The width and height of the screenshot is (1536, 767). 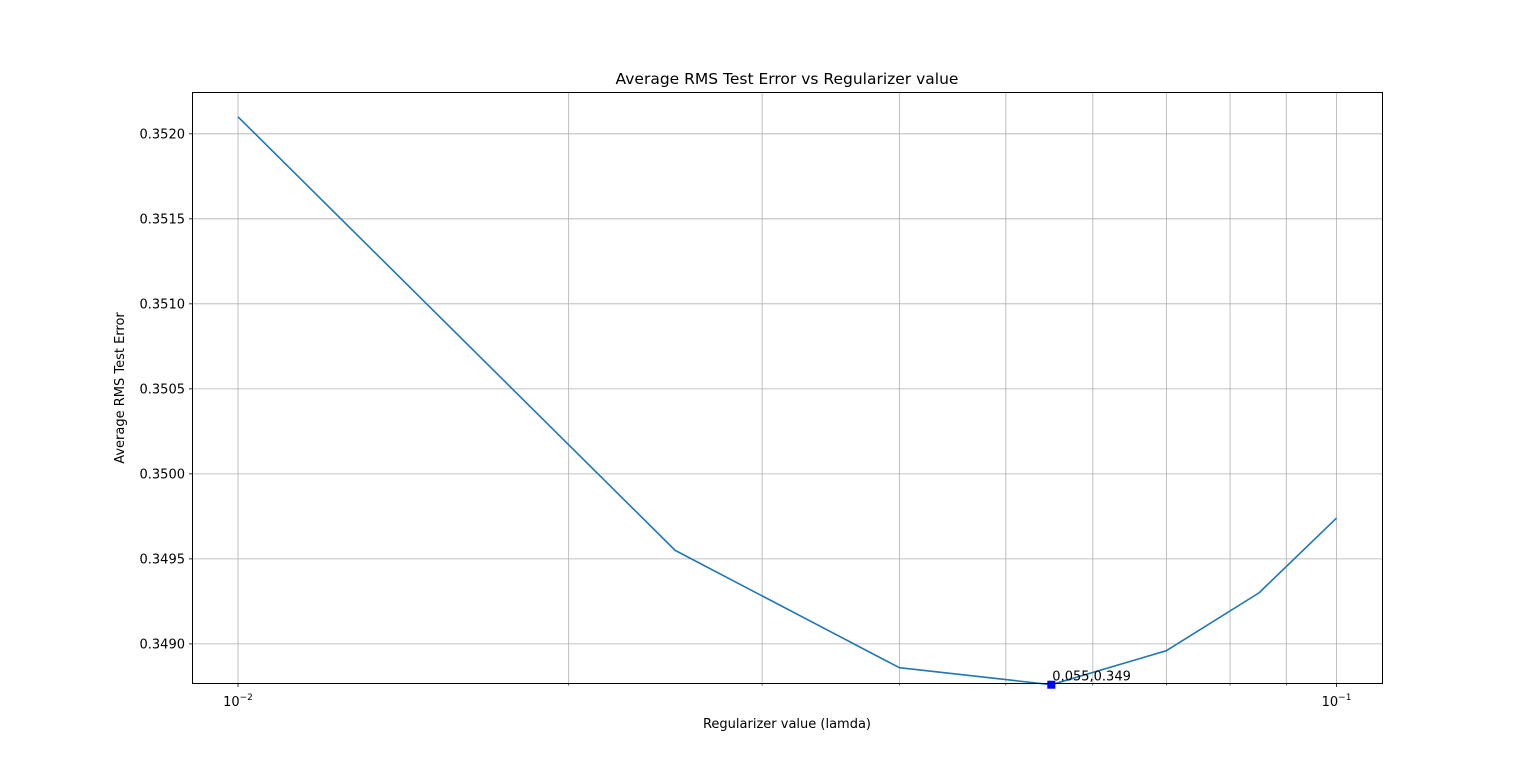 I want to click on y-tick-label: 0.3520, so click(x=163, y=134).